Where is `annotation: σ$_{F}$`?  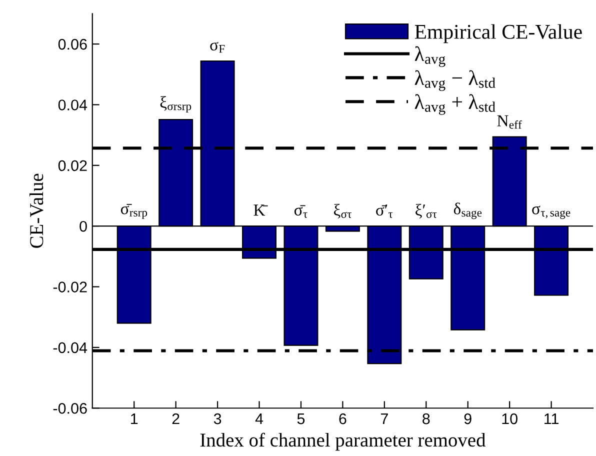 annotation: σ$_{F}$ is located at coordinates (217, 47).